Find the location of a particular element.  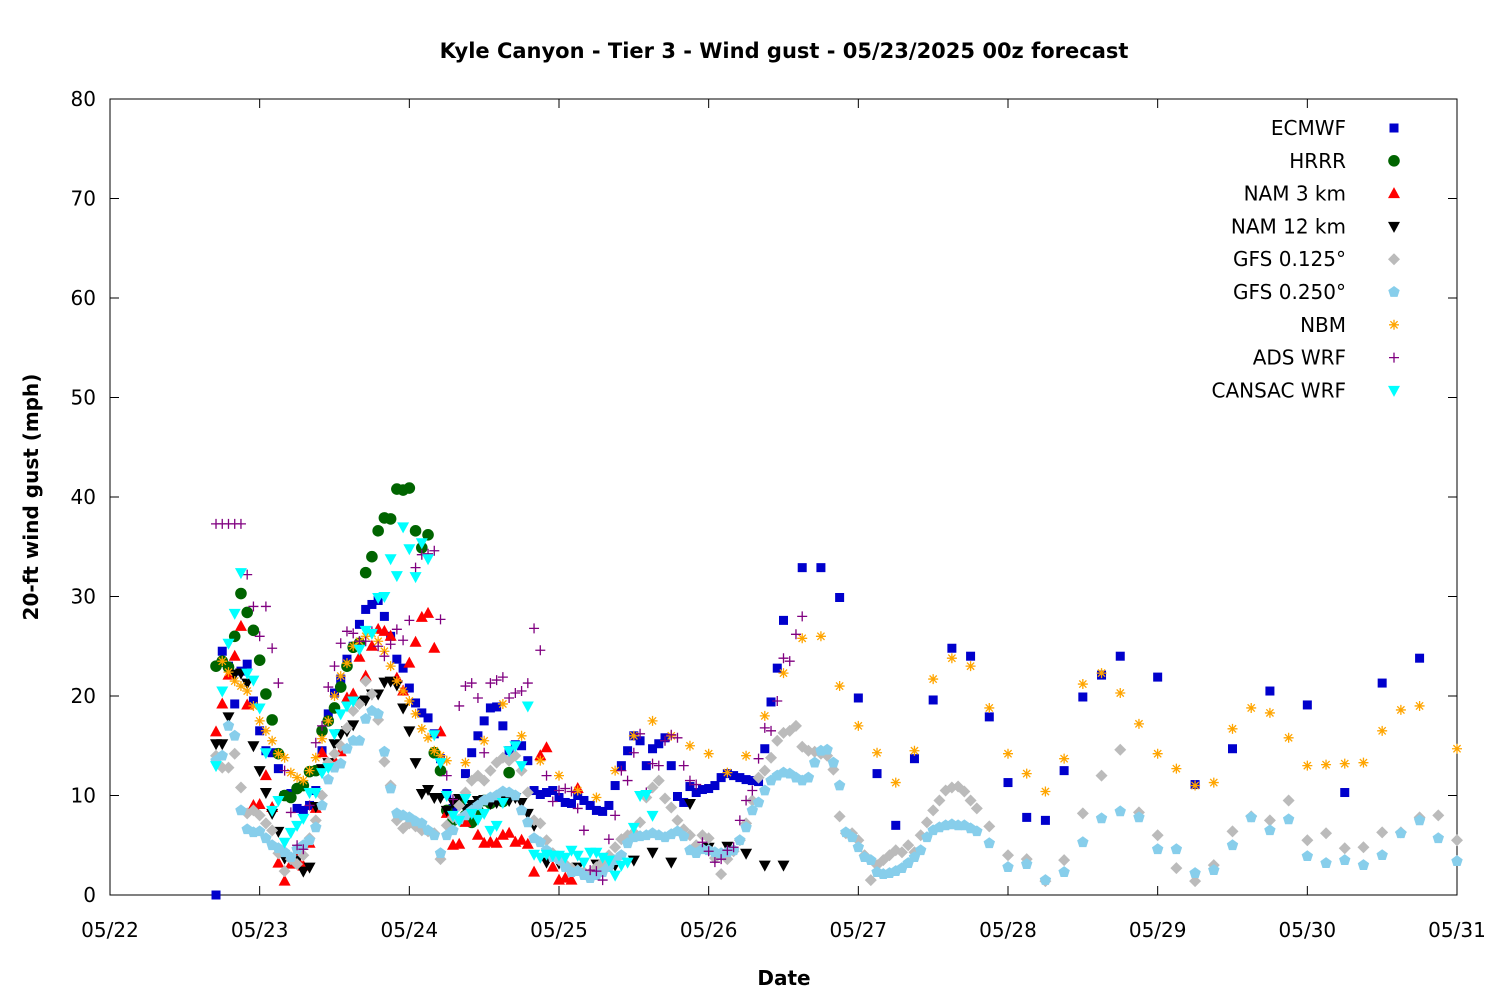

x-tick-label: 05/25 is located at coordinates (559, 930).